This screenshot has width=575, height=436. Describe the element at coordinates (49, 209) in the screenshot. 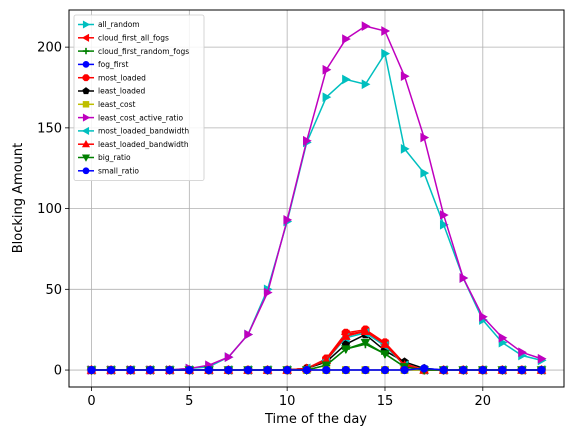

I see `y-tick-label: 100` at that location.